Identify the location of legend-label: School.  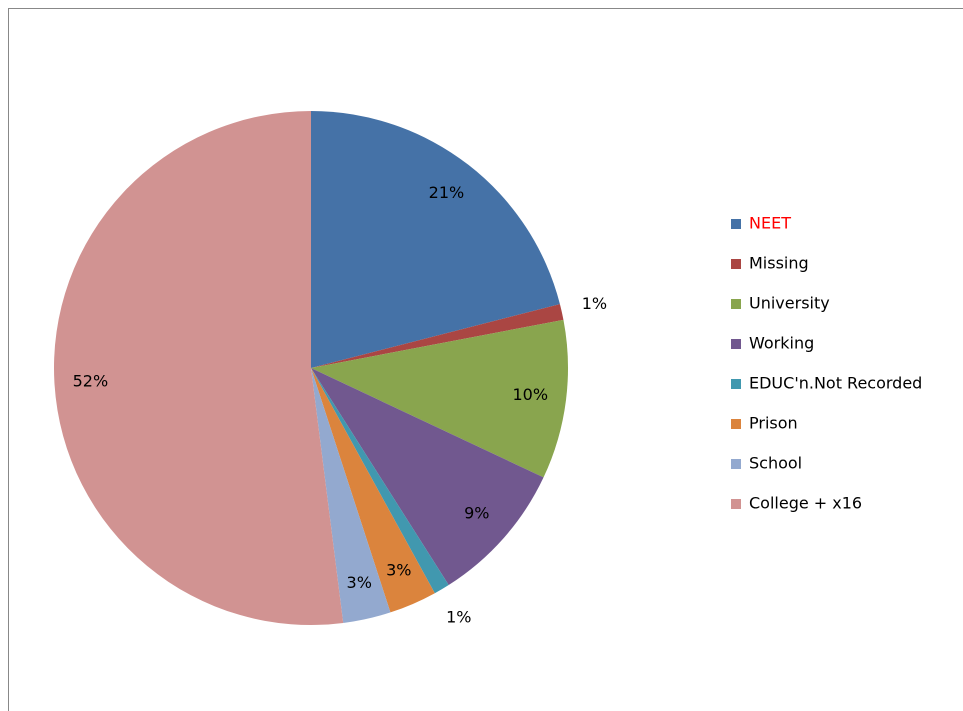
(775, 463).